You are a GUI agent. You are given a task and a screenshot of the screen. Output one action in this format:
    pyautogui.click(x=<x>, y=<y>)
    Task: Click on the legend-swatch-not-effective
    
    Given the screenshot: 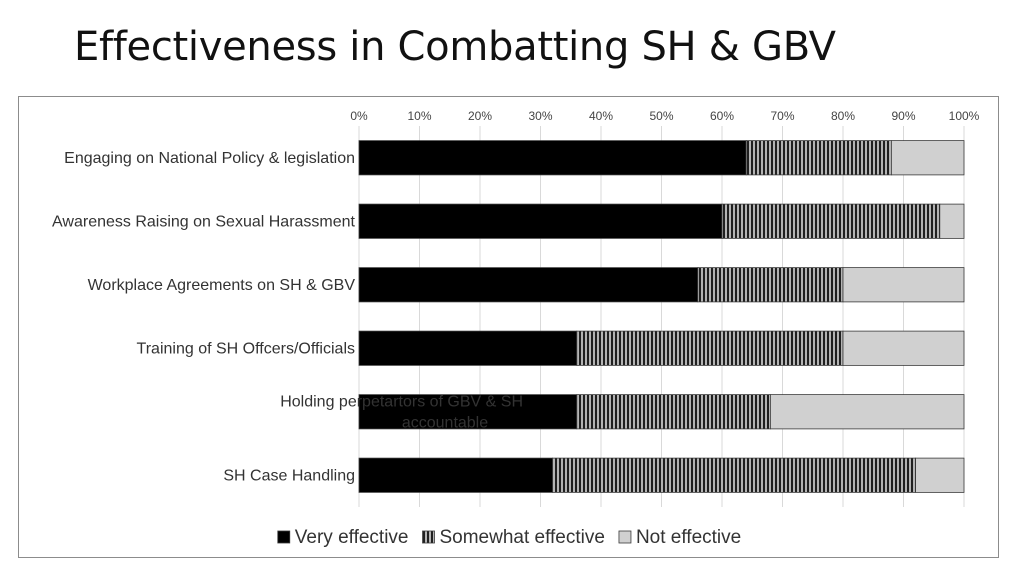 What is the action you would take?
    pyautogui.click(x=625, y=537)
    